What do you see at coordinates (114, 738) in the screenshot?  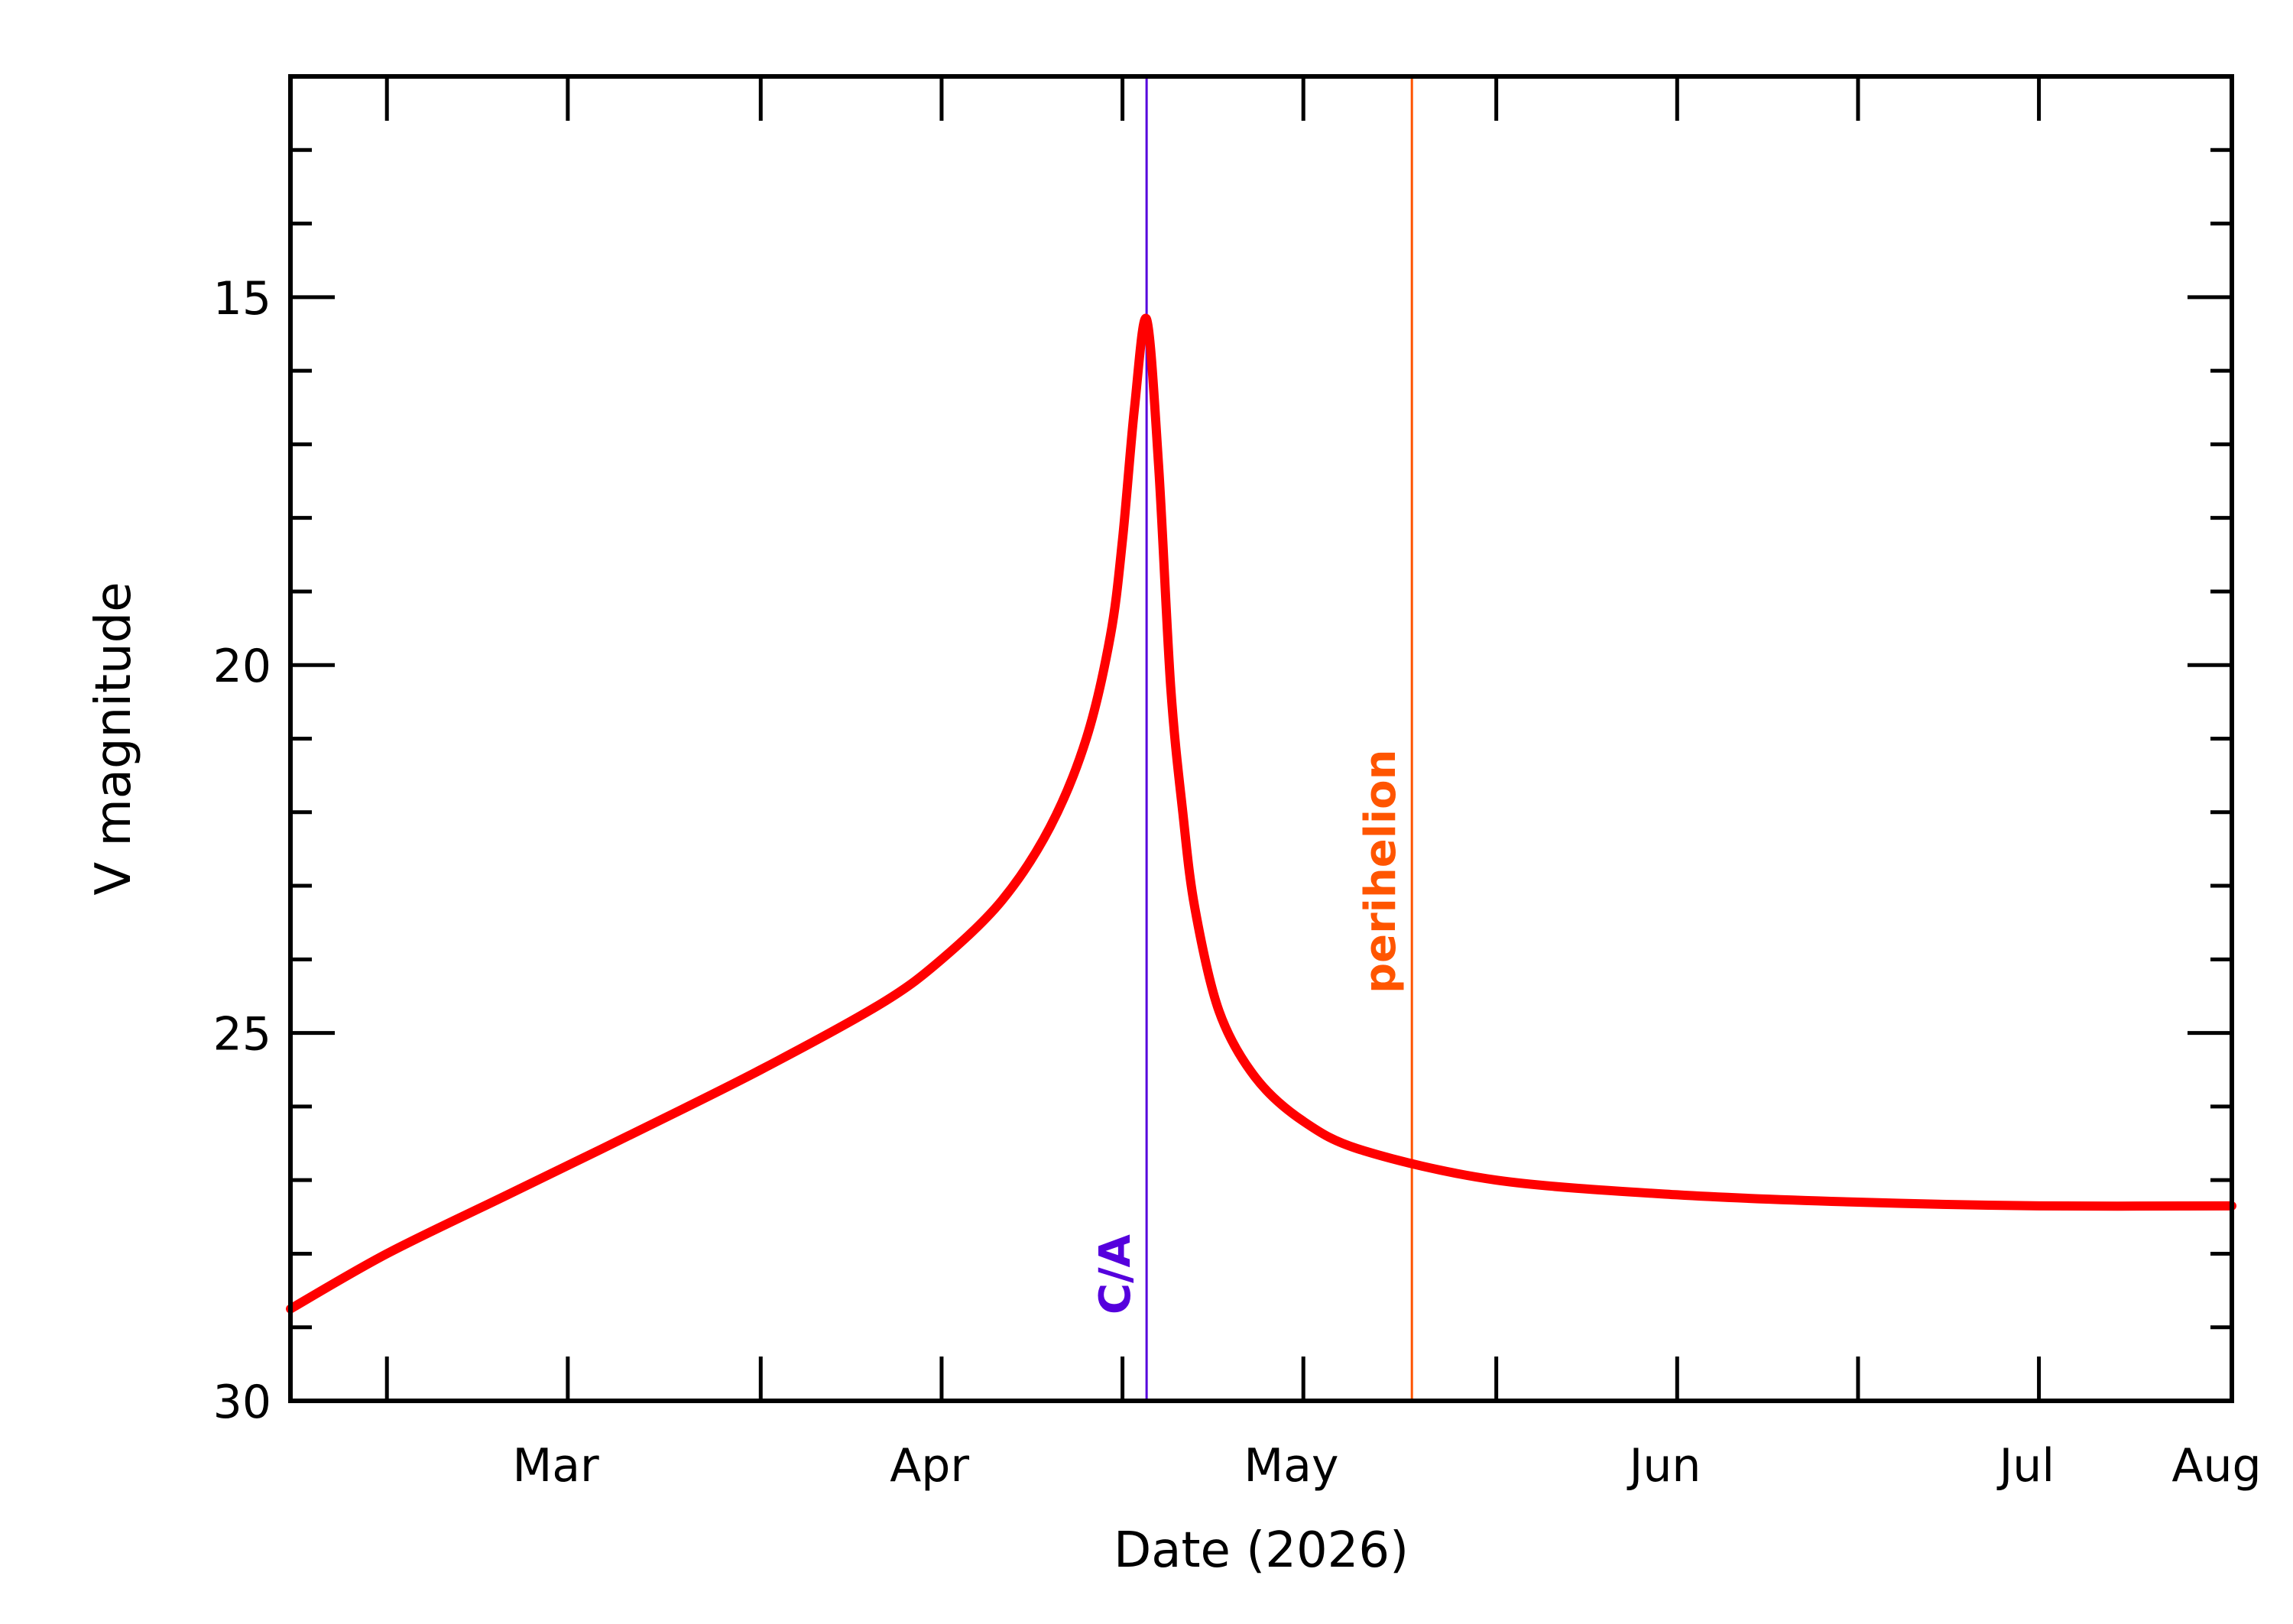 I see `y-axis-title: V magnitude` at bounding box center [114, 738].